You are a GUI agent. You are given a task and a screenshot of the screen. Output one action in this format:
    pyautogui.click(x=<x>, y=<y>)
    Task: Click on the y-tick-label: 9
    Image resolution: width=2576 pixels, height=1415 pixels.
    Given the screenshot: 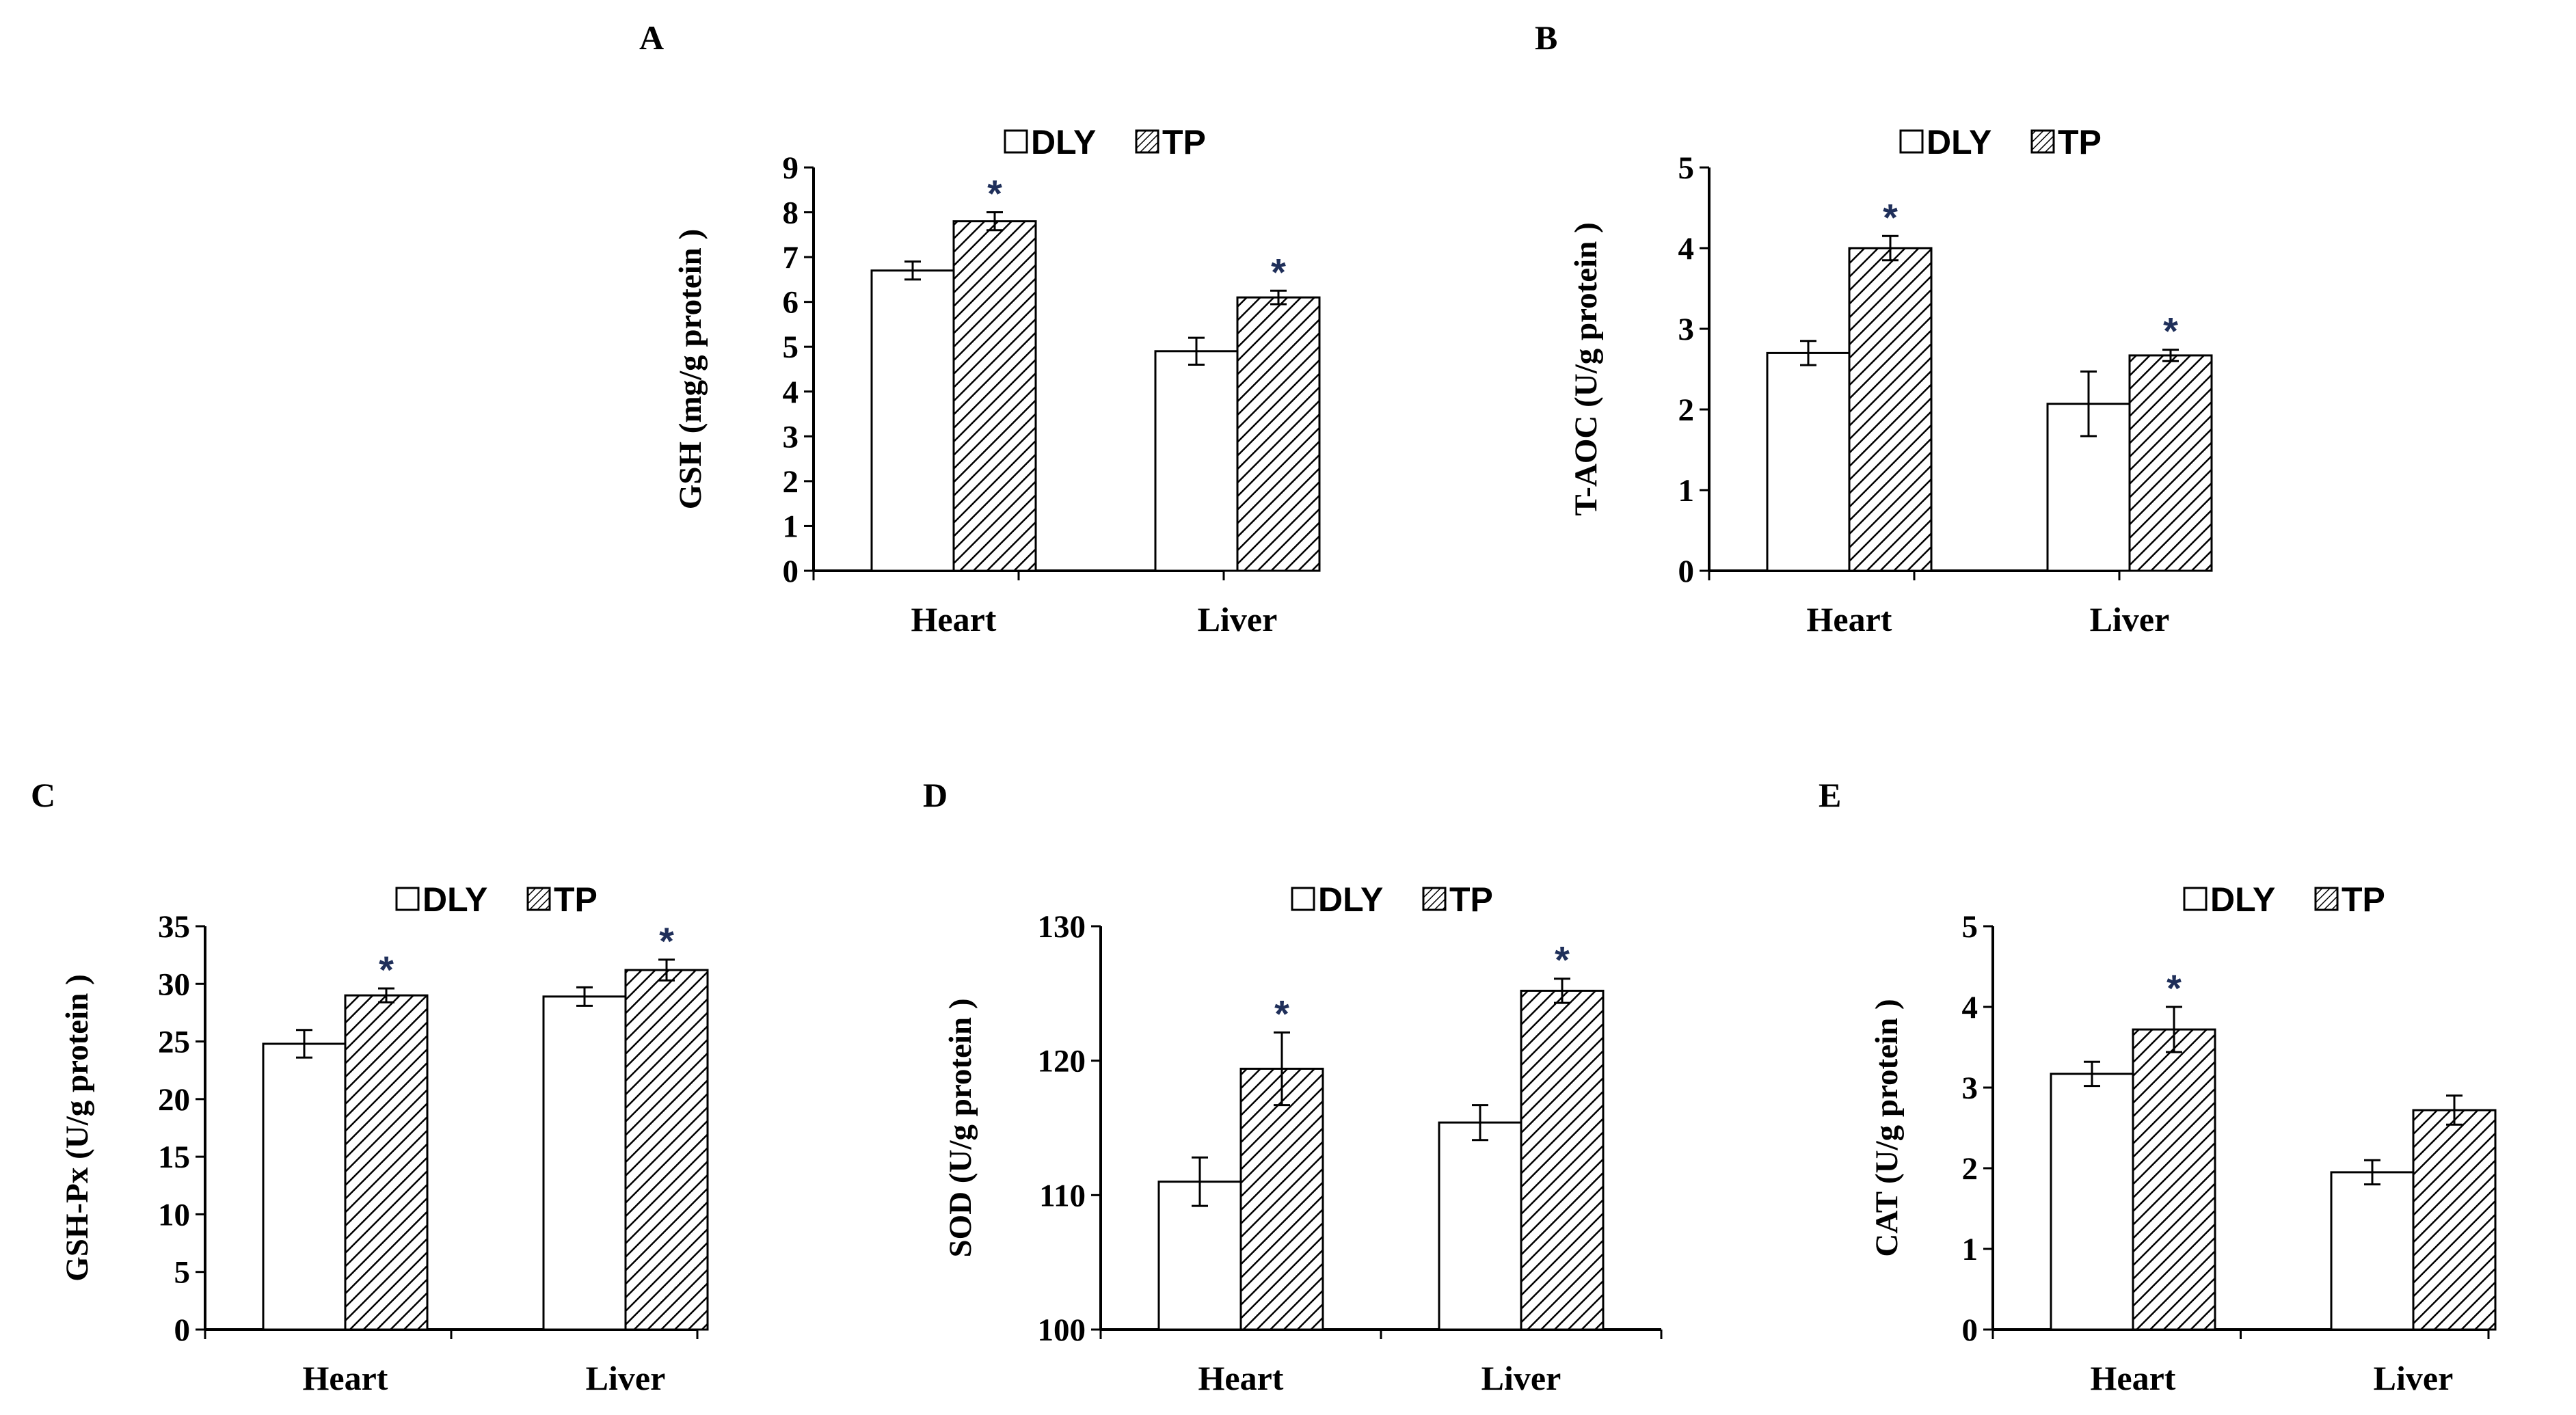 What is the action you would take?
    pyautogui.click(x=791, y=168)
    